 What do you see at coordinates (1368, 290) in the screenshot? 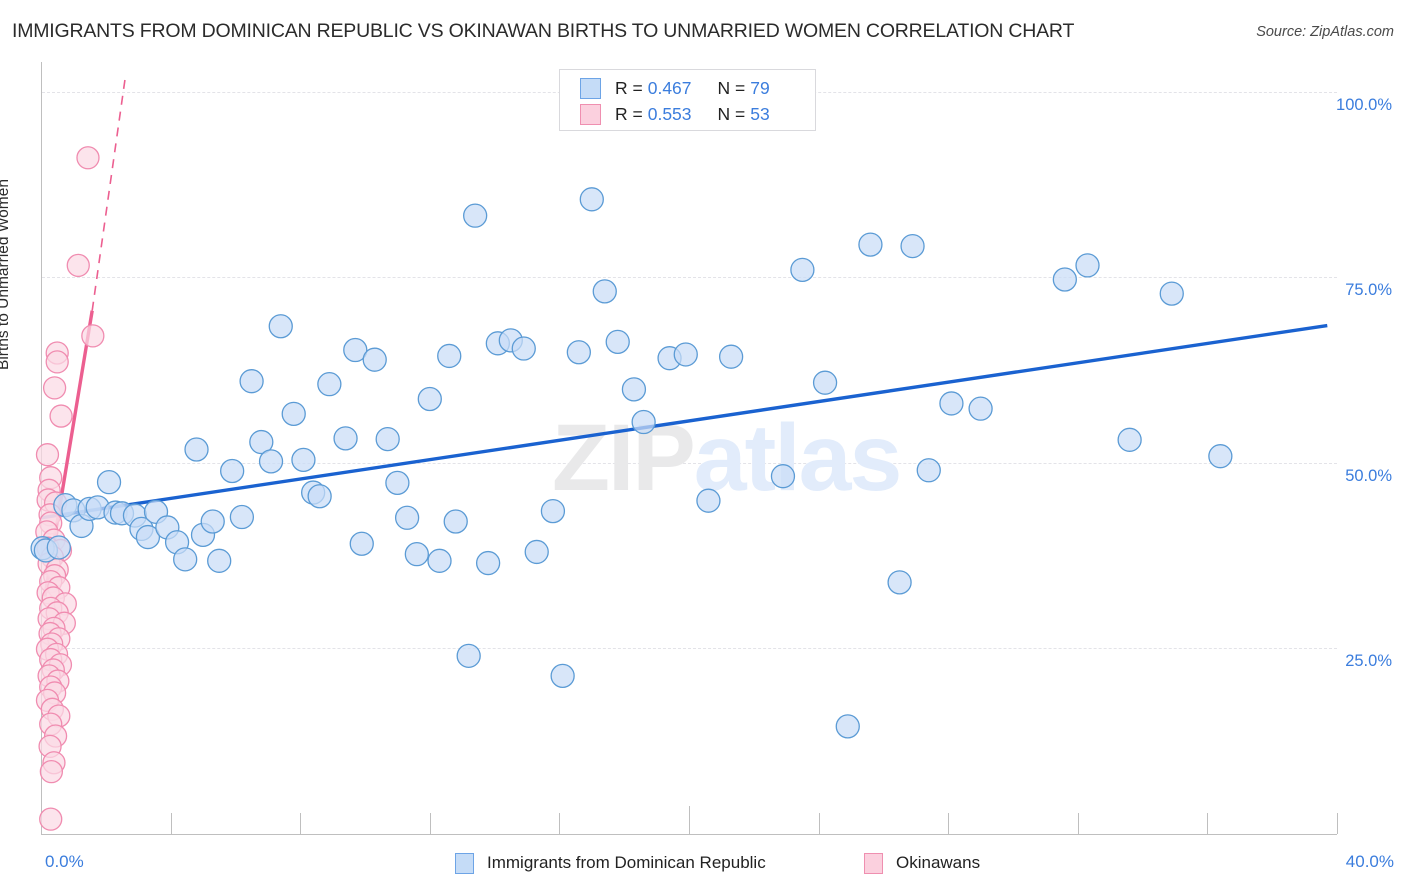
I see `y-axis-tick-label: 75.0%` at bounding box center [1368, 290].